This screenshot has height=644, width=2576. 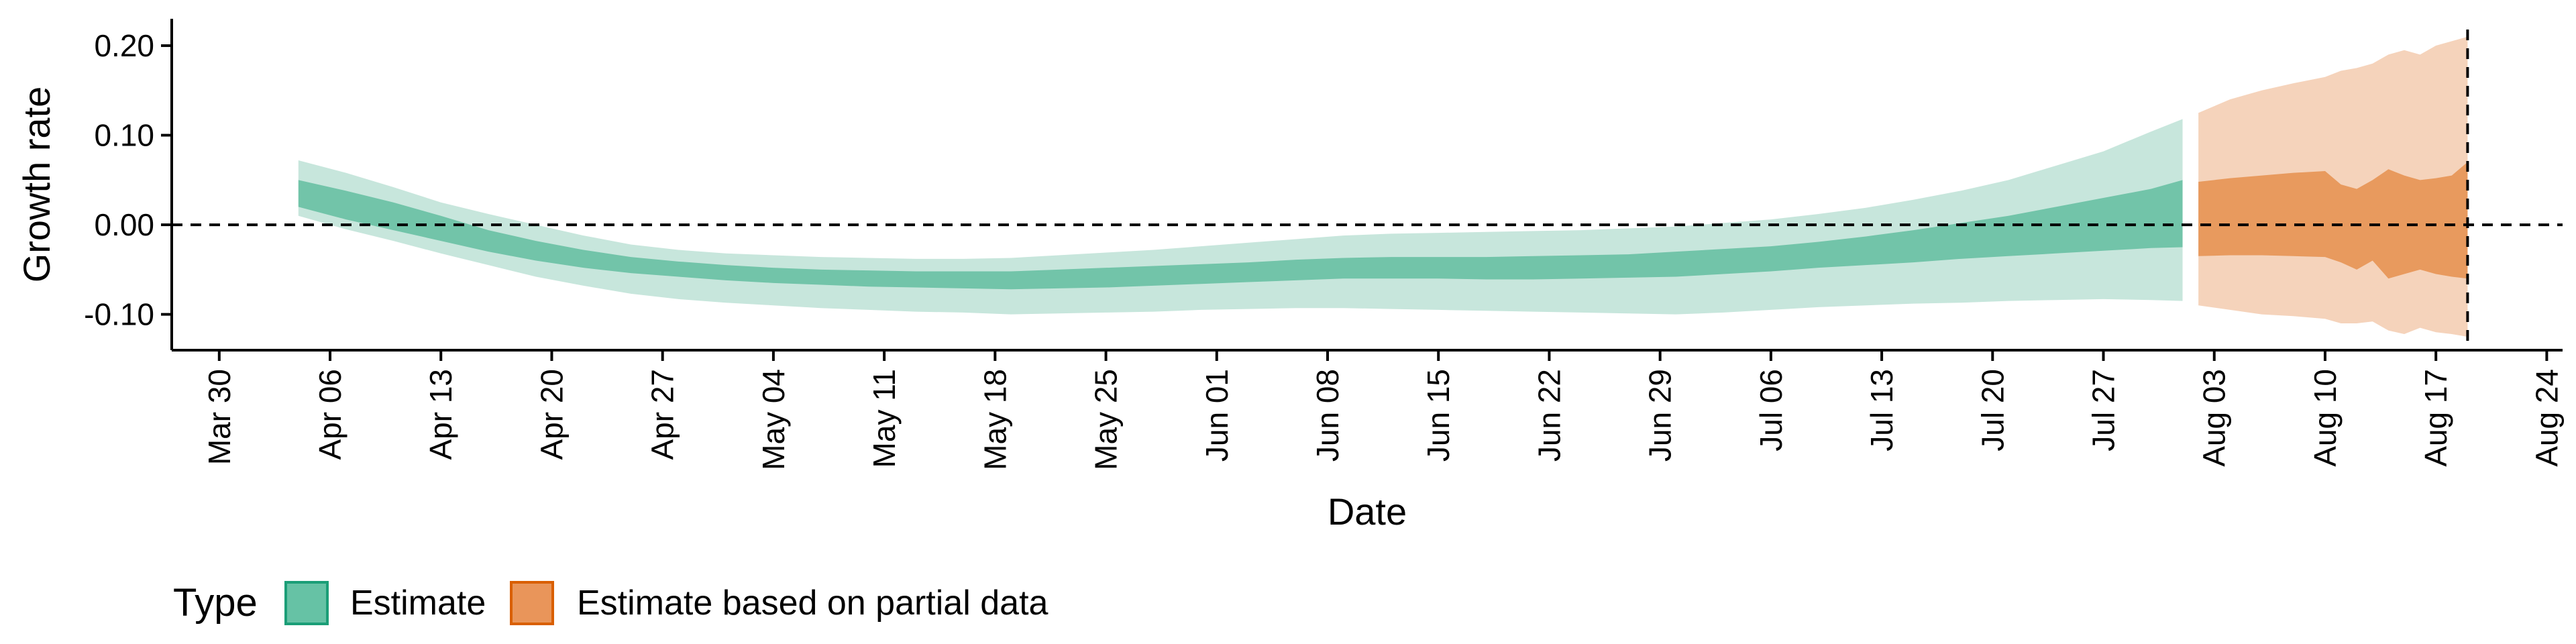 What do you see at coordinates (124, 224) in the screenshot?
I see `y-tick-label: 0.00` at bounding box center [124, 224].